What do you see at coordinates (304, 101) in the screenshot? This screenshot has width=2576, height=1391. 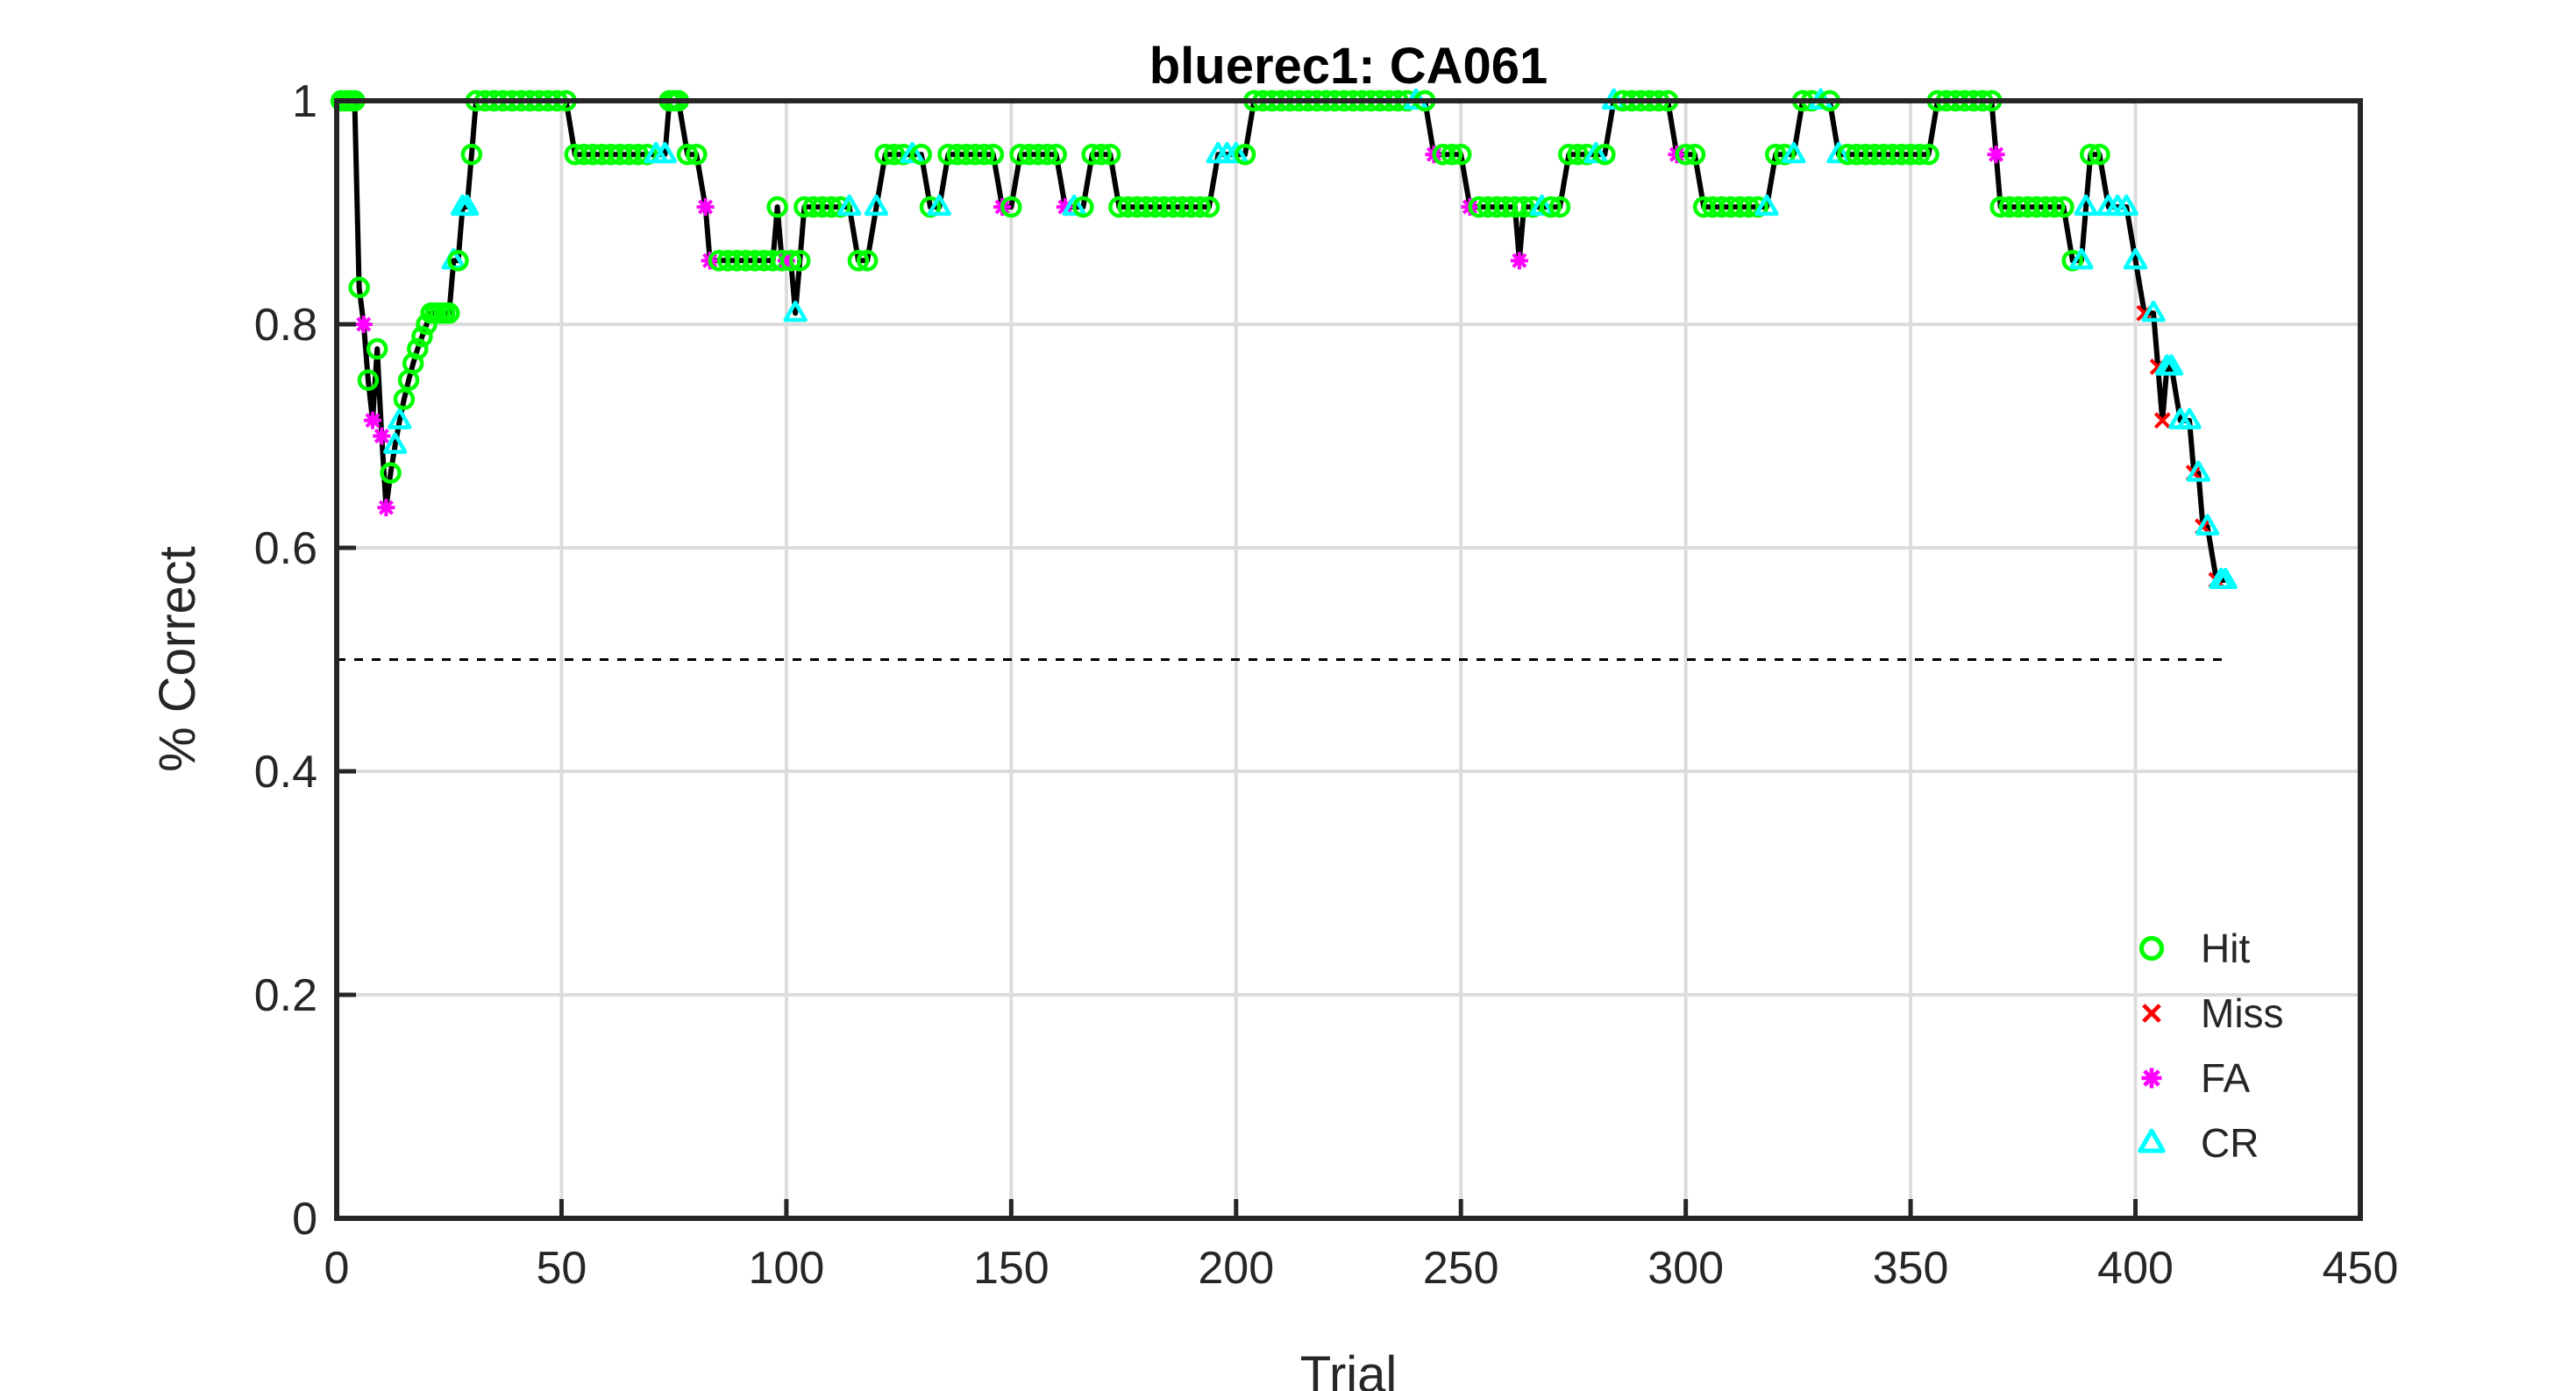 I see `y-tick-label: 1` at bounding box center [304, 101].